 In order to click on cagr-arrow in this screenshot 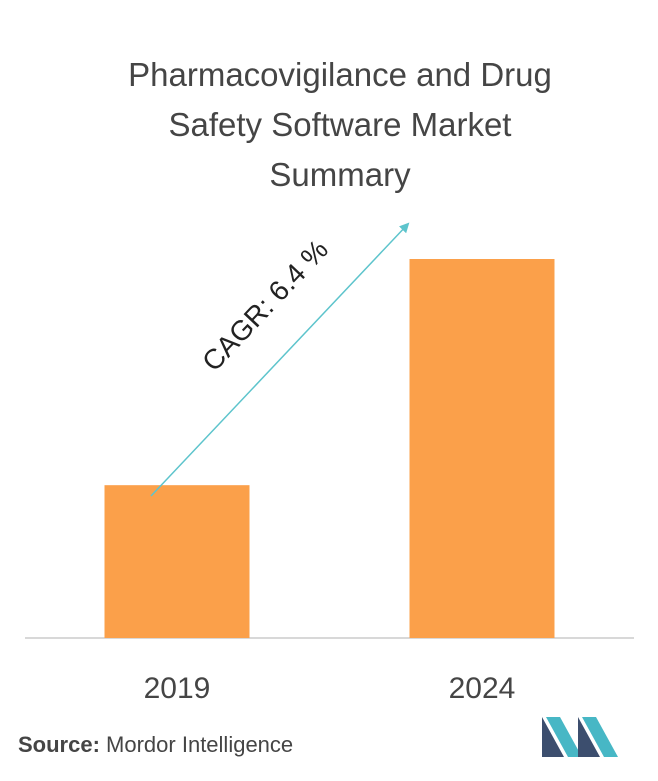, I will do `click(280, 359)`.